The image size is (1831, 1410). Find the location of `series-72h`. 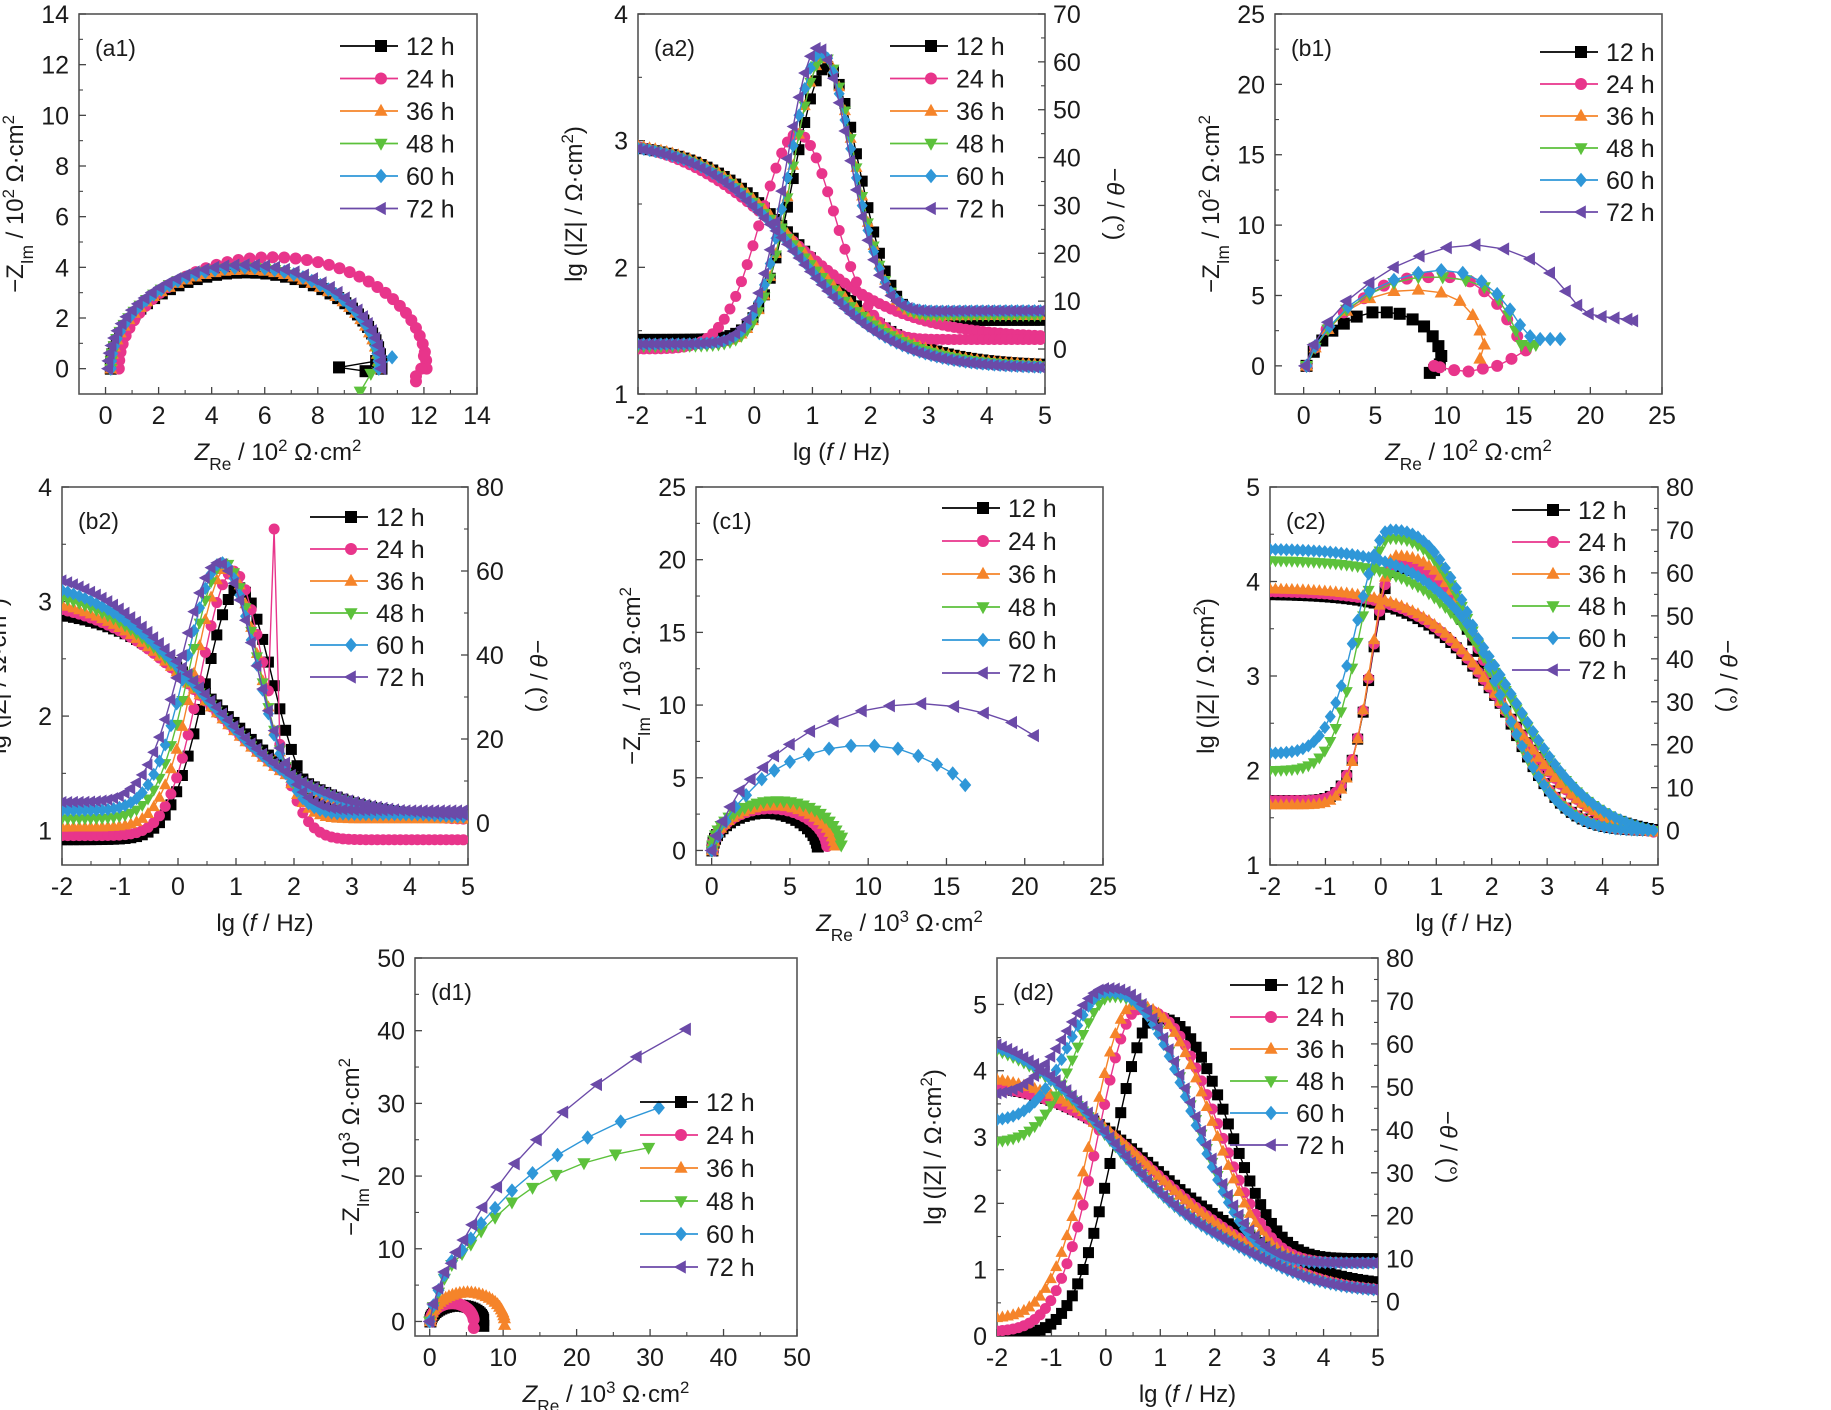

series-72h is located at coordinates (265, 688).